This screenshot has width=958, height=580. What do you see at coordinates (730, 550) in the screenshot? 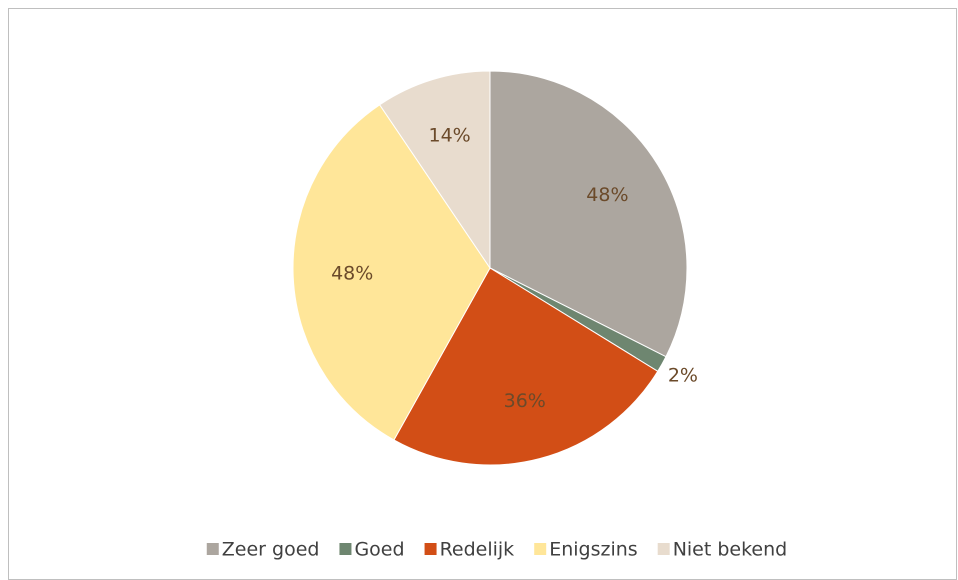
I see `legend-label: Niet bekend` at bounding box center [730, 550].